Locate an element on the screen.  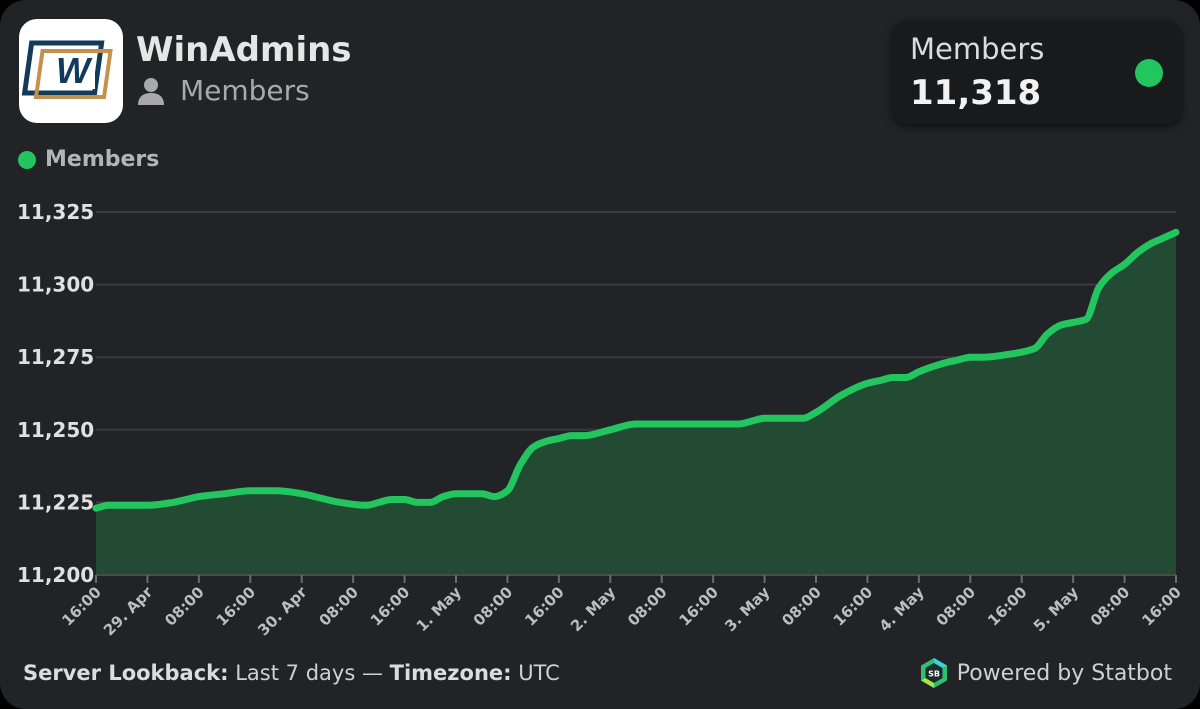
user-icon is located at coordinates (151, 91).